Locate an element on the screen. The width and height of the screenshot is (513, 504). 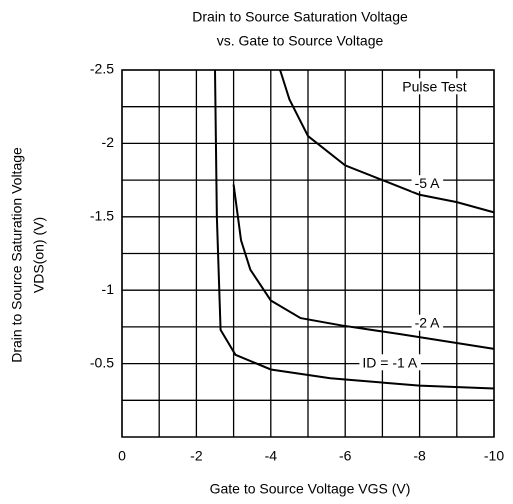
x-axis-label: Gate to Source Voltage VGS (V) is located at coordinates (310, 489).